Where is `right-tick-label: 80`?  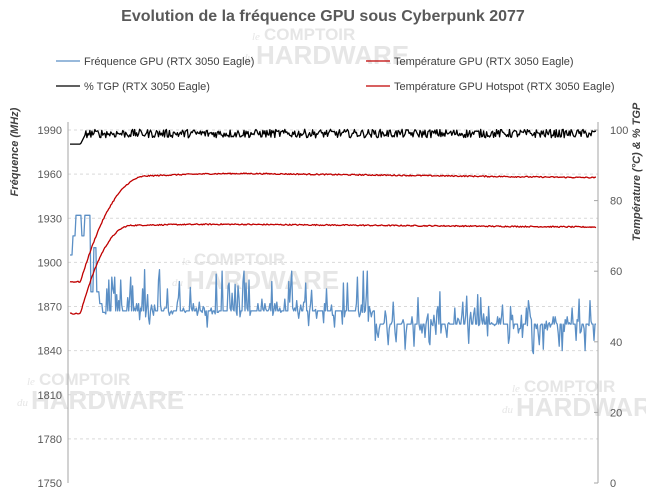 right-tick-label: 80 is located at coordinates (616, 202).